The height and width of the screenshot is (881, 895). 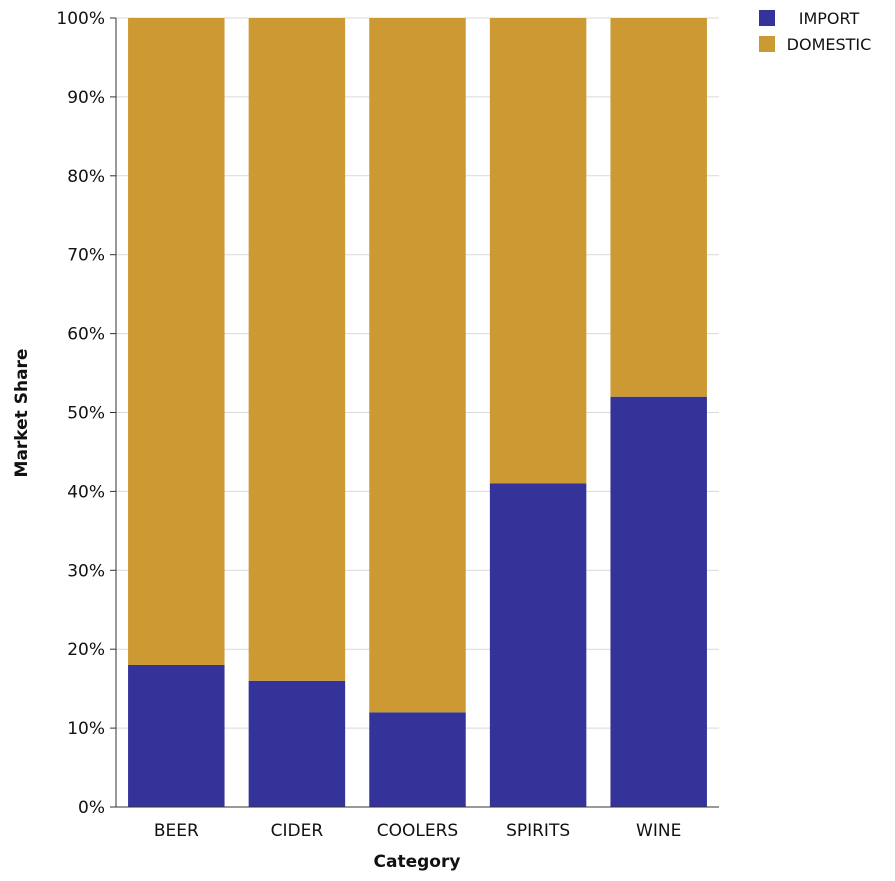 I want to click on bar-import-beer, so click(x=176, y=735).